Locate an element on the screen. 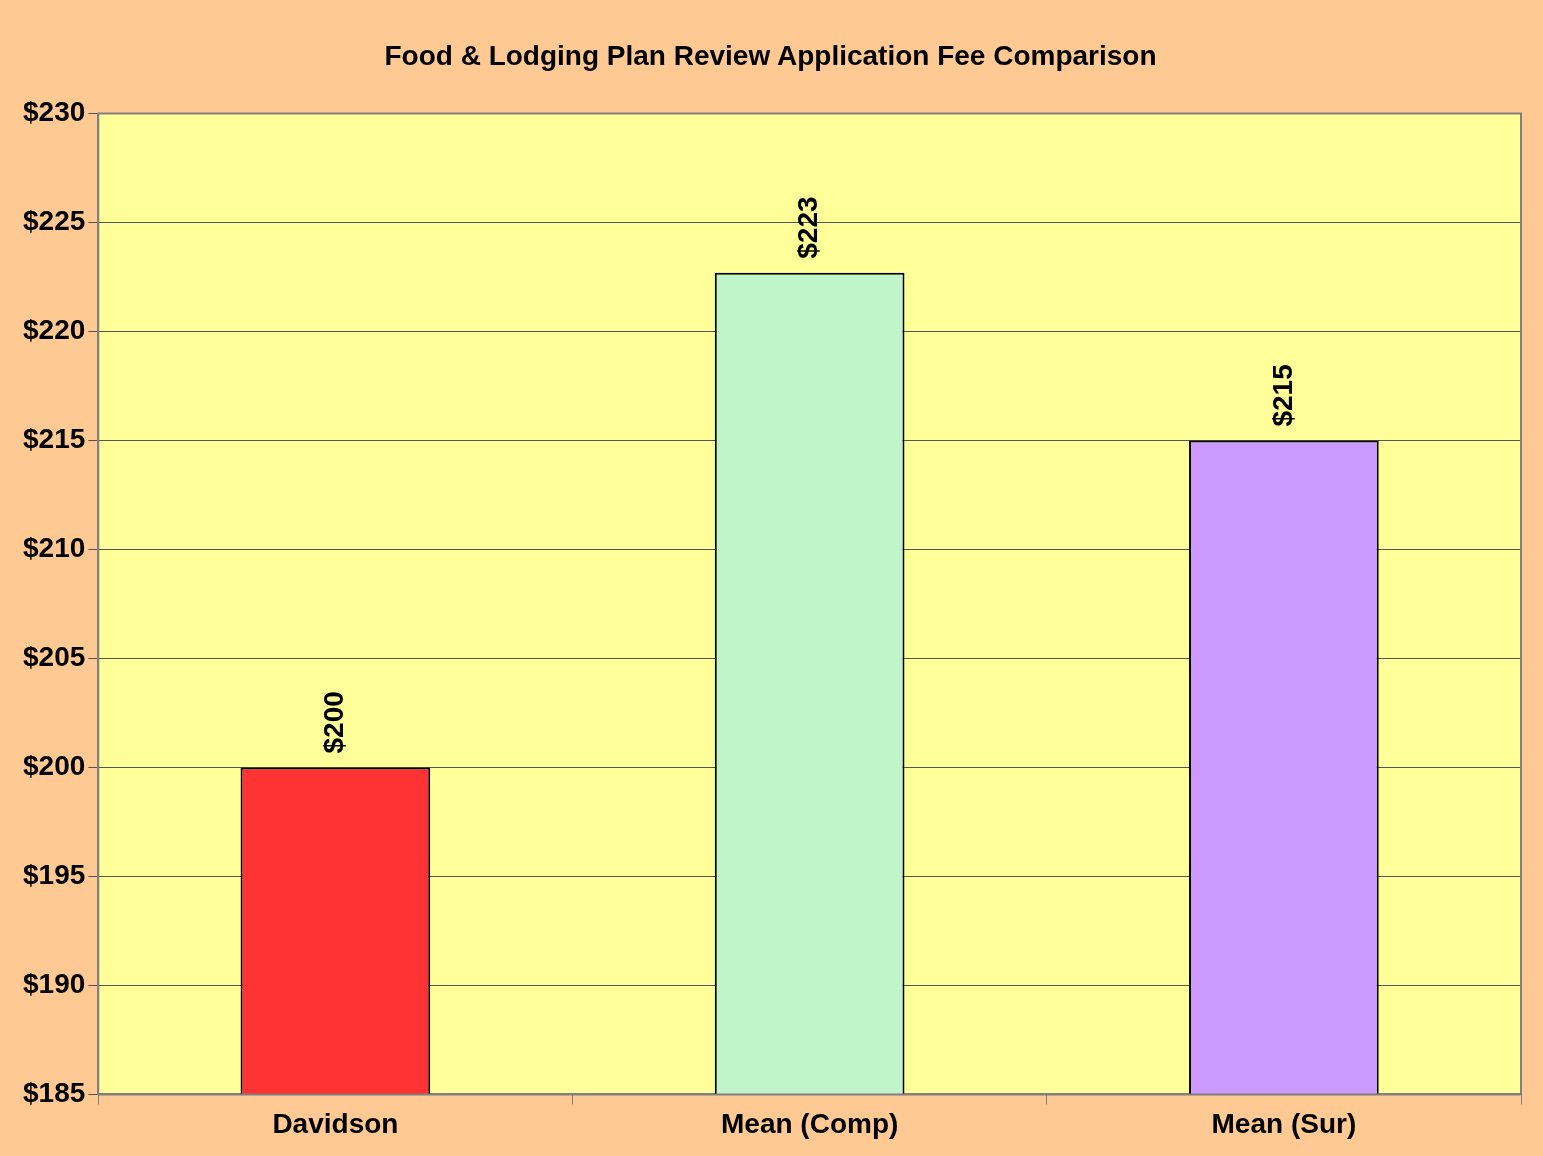 This screenshot has height=1156, width=1543. y-tick-label: $230 is located at coordinates (54, 112).